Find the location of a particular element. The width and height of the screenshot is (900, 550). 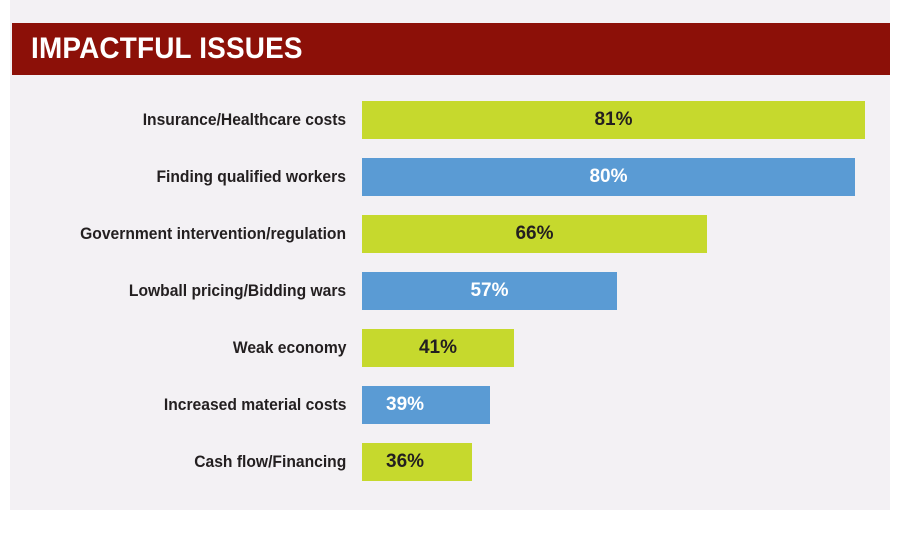

bar-row: Increased material costs 39% is located at coordinates (450, 405).